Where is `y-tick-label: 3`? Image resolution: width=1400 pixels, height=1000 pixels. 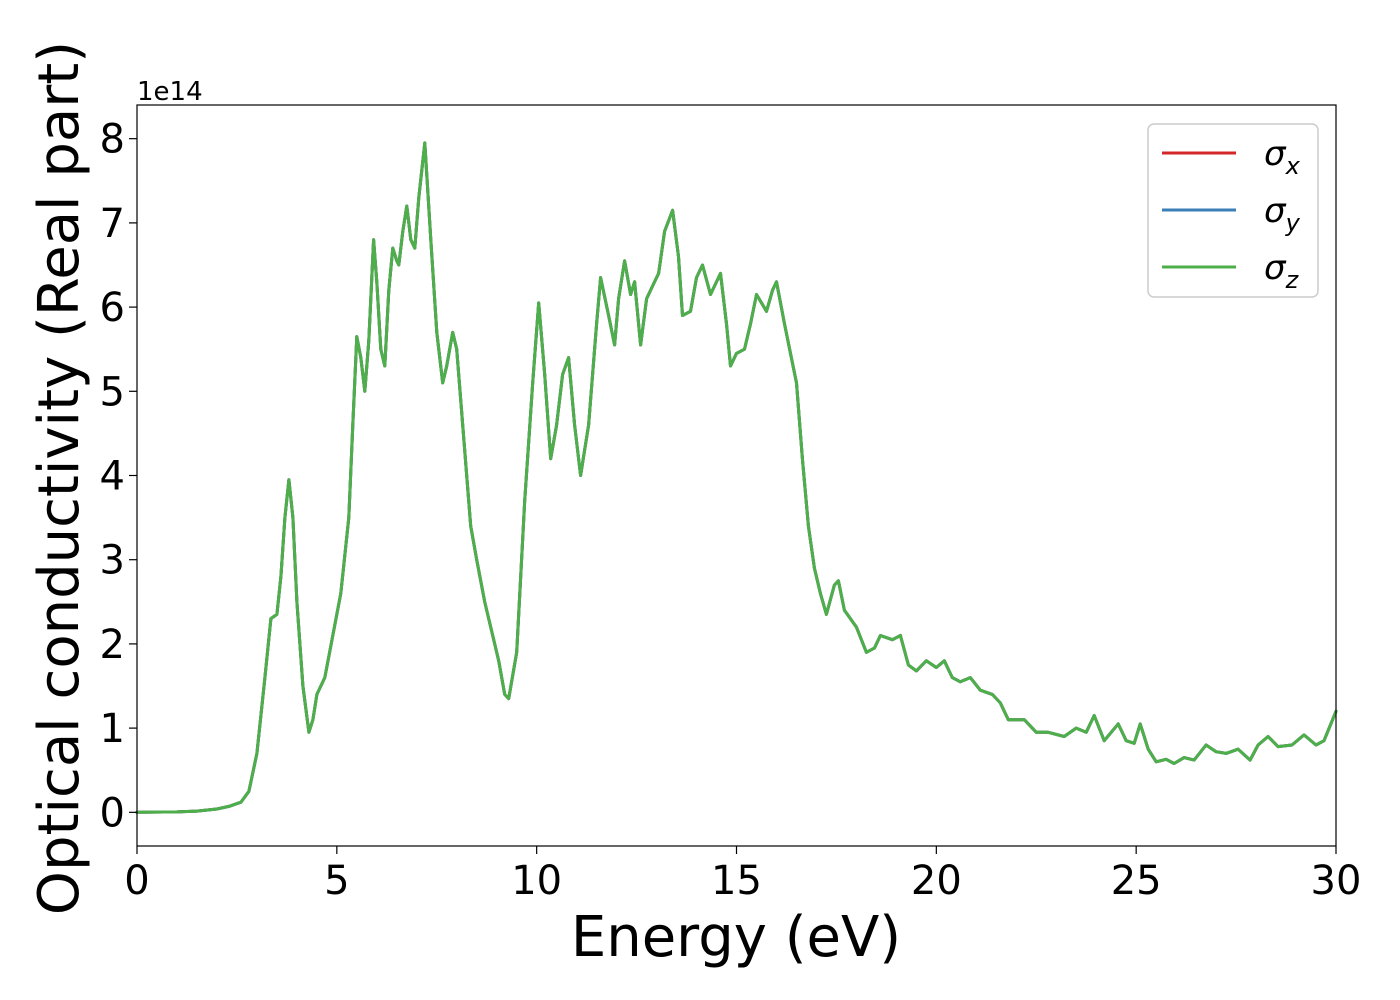
y-tick-label: 3 is located at coordinates (112, 561).